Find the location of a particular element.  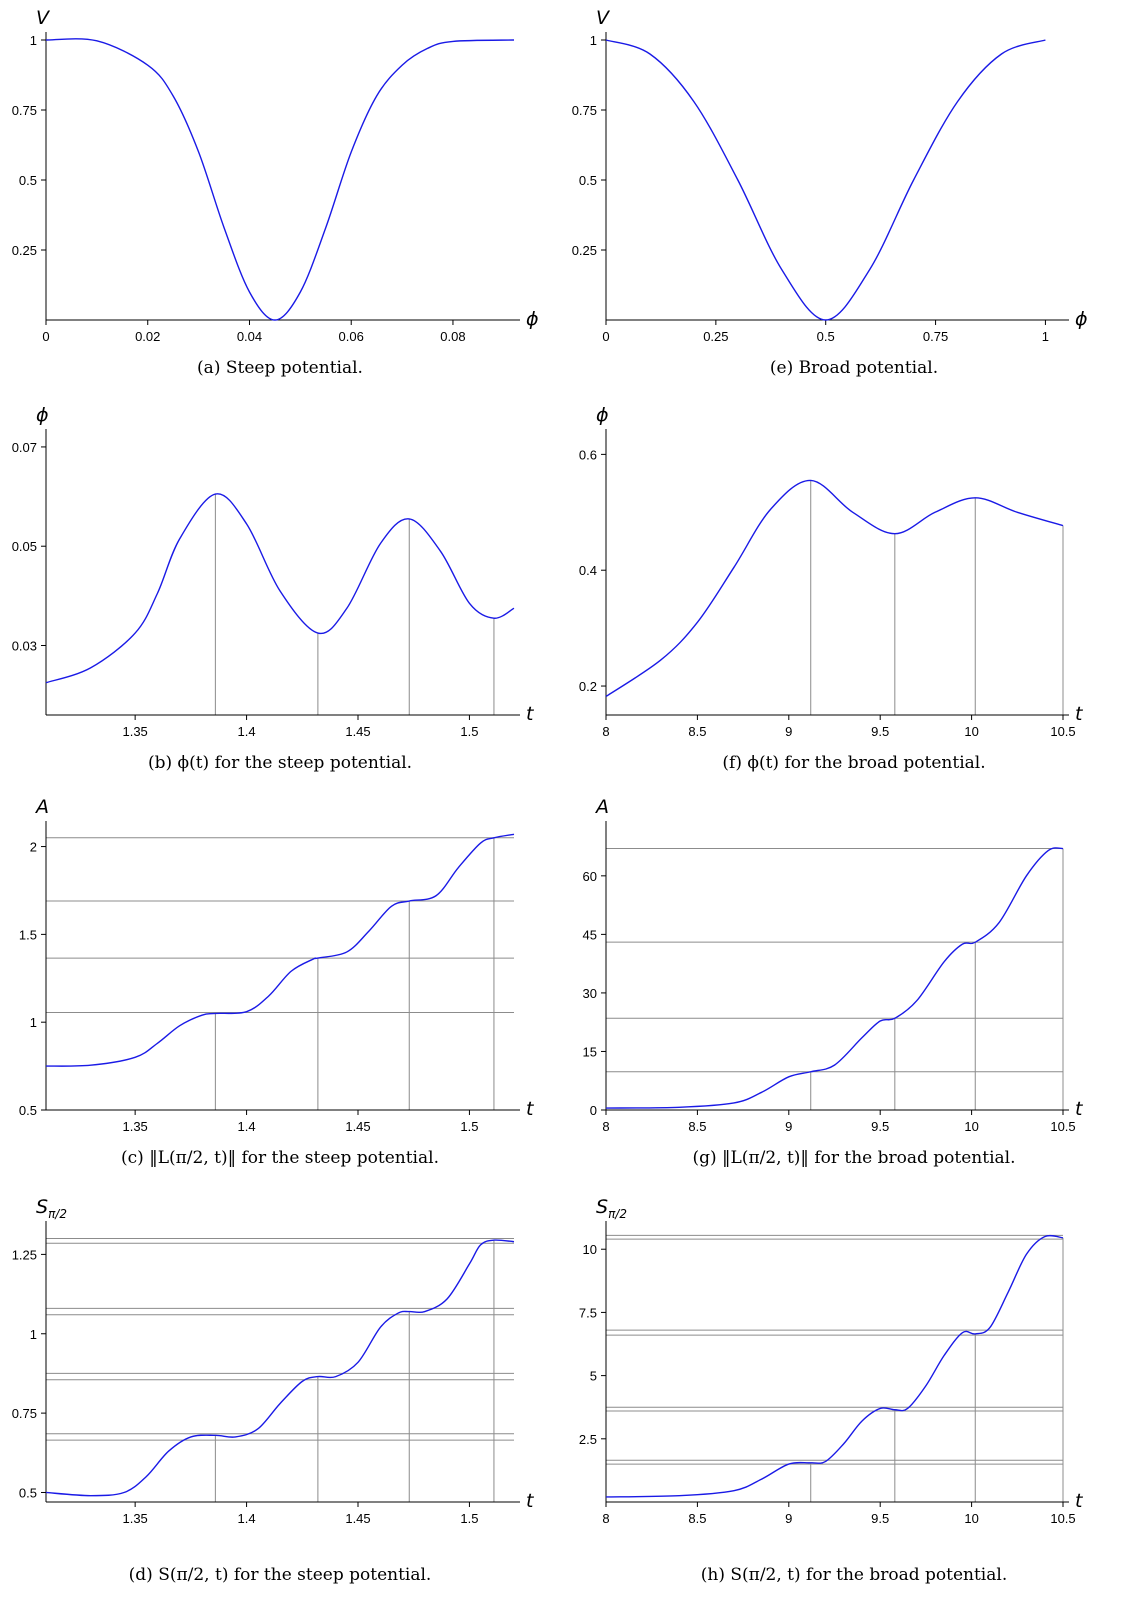

y-tick-label: 60 is located at coordinates (590, 876).